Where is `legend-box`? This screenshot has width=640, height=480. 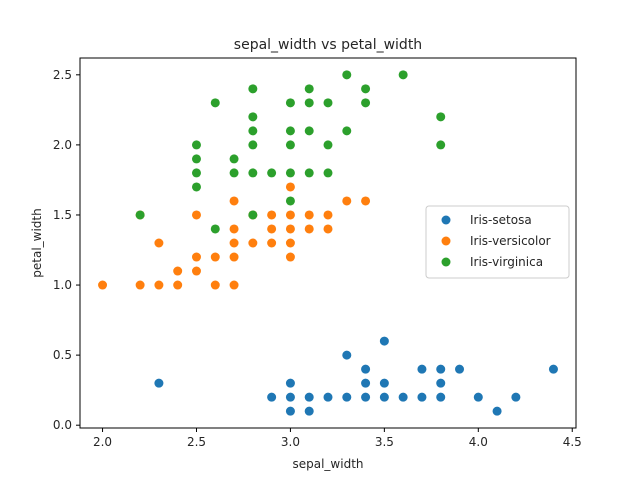
legend-box is located at coordinates (497, 242).